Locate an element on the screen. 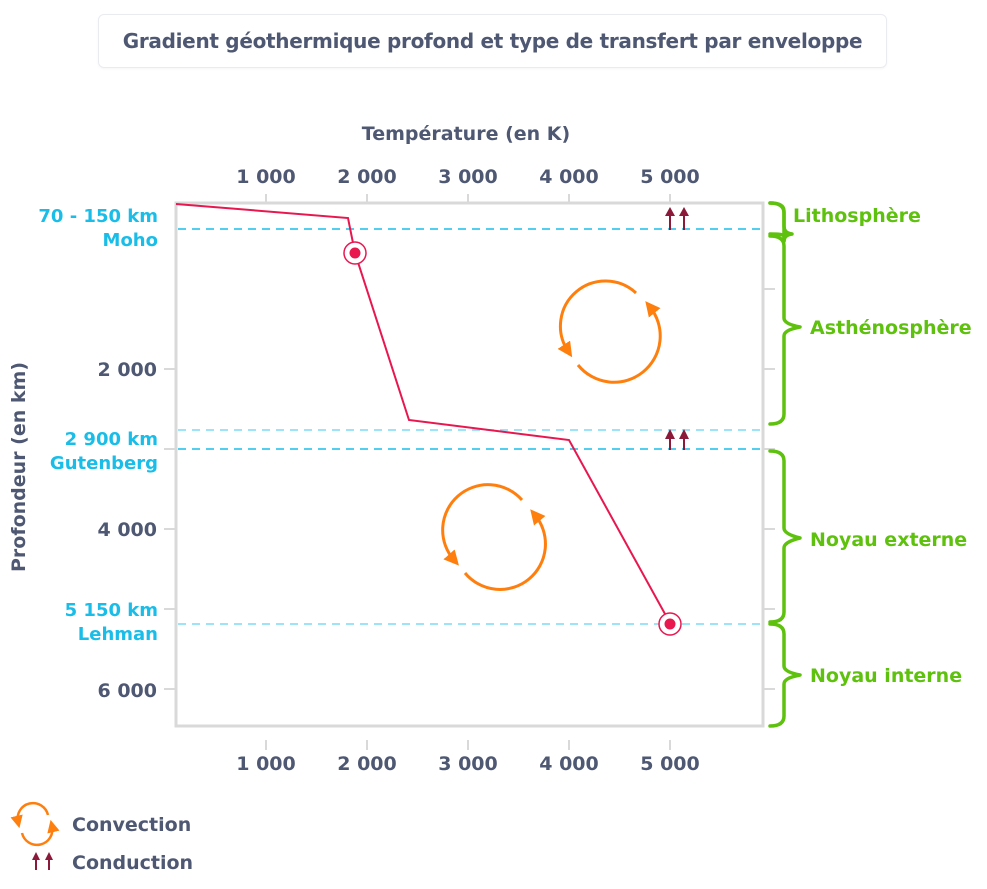 The height and width of the screenshot is (889, 987). layer-label-outer-core: Noyau externe is located at coordinates (888, 540).